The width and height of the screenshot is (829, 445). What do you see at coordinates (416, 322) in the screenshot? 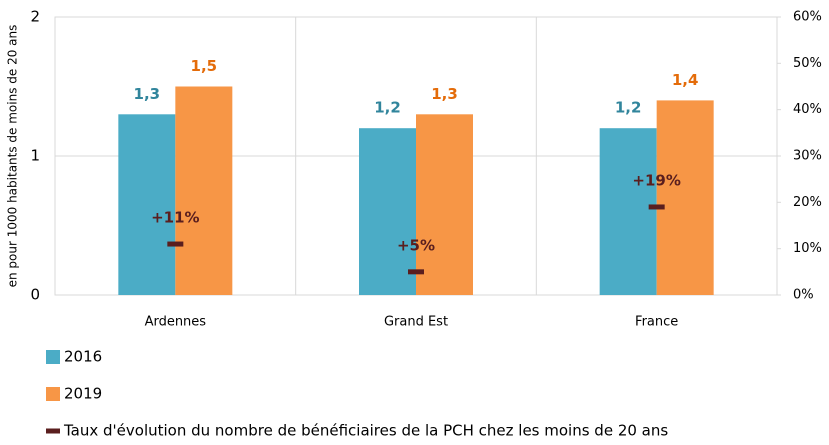
I see `x-tick-label: Grand Est` at bounding box center [416, 322].